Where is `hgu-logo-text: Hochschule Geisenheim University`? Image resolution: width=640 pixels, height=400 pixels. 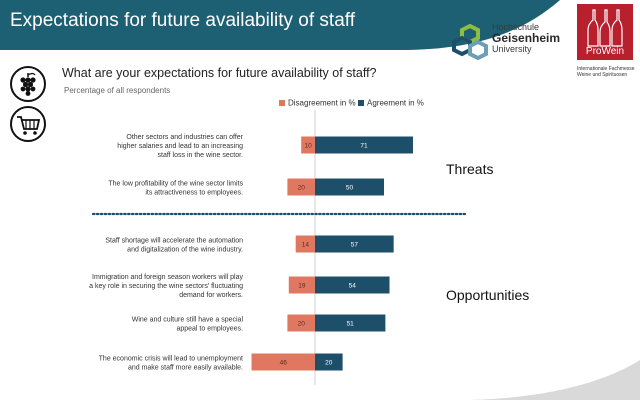 hgu-logo-text: Hochschule Geisenheim University is located at coordinates (526, 38).